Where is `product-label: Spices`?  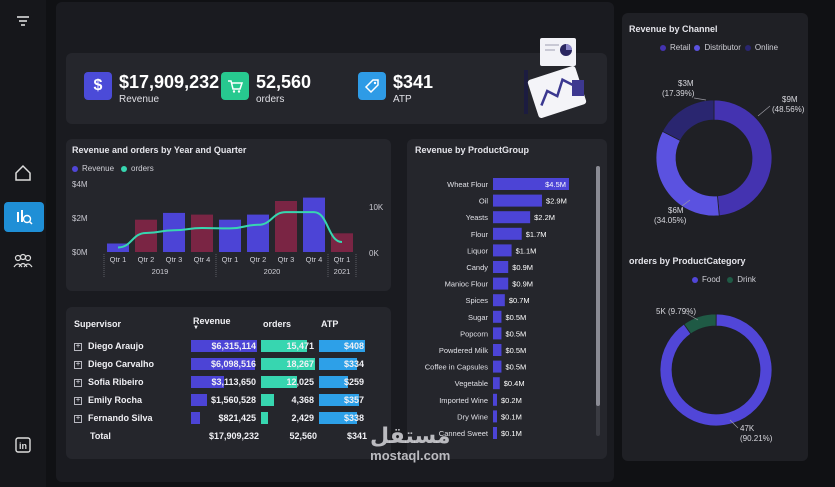
product-label: Spices is located at coordinates (476, 300).